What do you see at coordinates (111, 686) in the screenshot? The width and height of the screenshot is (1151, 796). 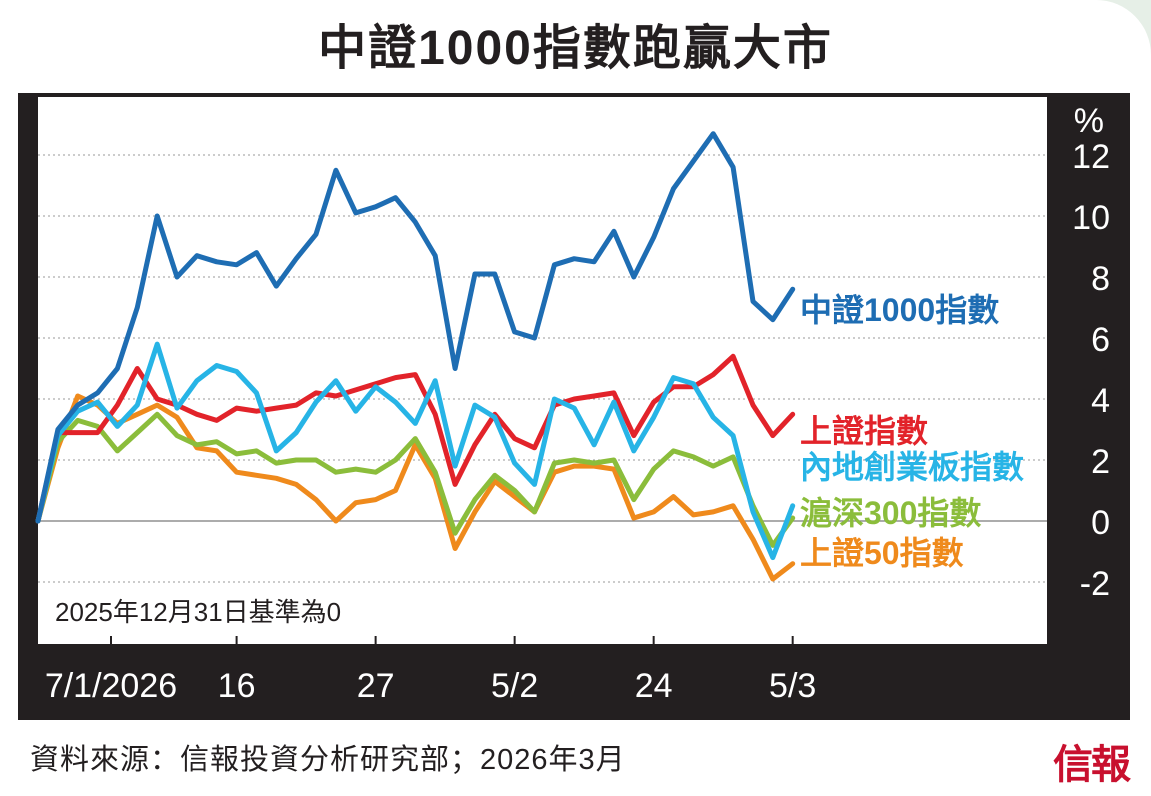 I see `x-tick-label: 7/1/2026` at bounding box center [111, 686].